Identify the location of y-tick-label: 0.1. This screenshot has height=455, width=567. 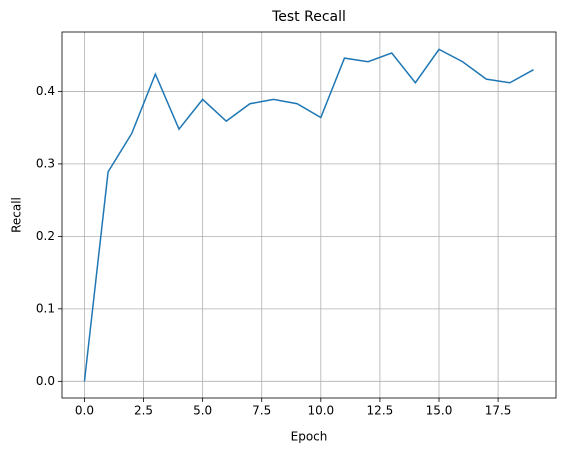
(45, 308).